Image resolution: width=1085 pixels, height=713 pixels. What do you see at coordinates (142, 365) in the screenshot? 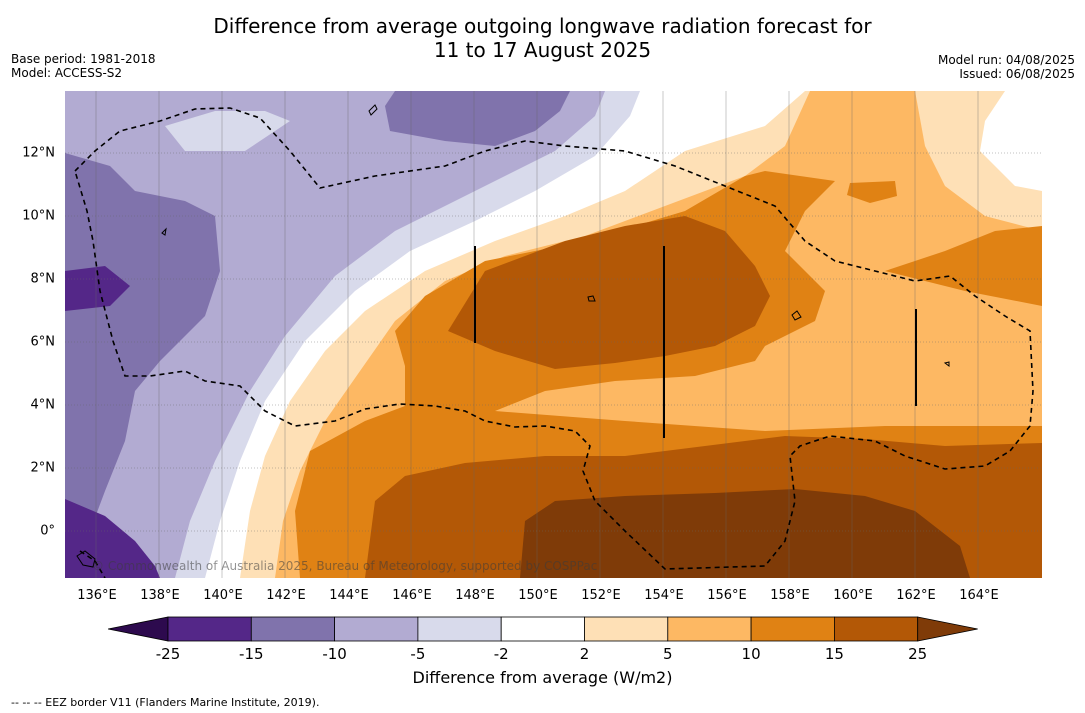
I see `band-minus-15-west` at bounding box center [142, 365].